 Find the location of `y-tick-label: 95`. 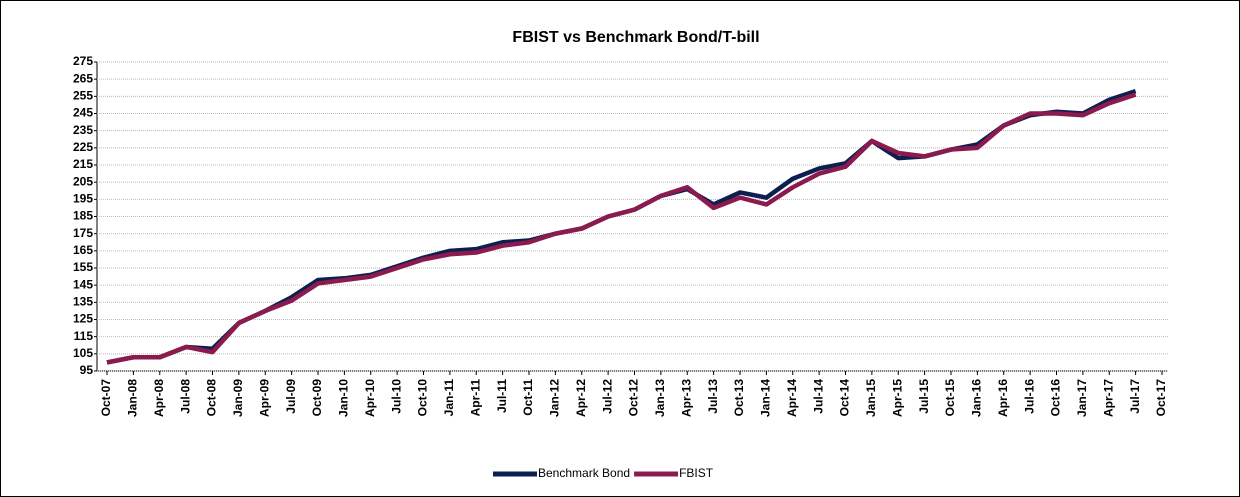

y-tick-label: 95 is located at coordinates (87, 370).